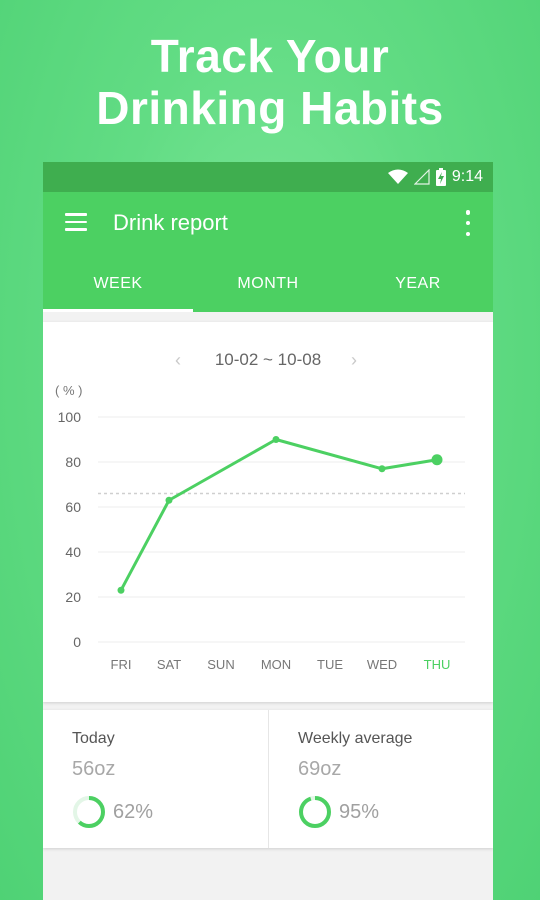 The width and height of the screenshot is (540, 900). Describe the element at coordinates (170, 222) in the screenshot. I see `app-title: Drink report` at that location.